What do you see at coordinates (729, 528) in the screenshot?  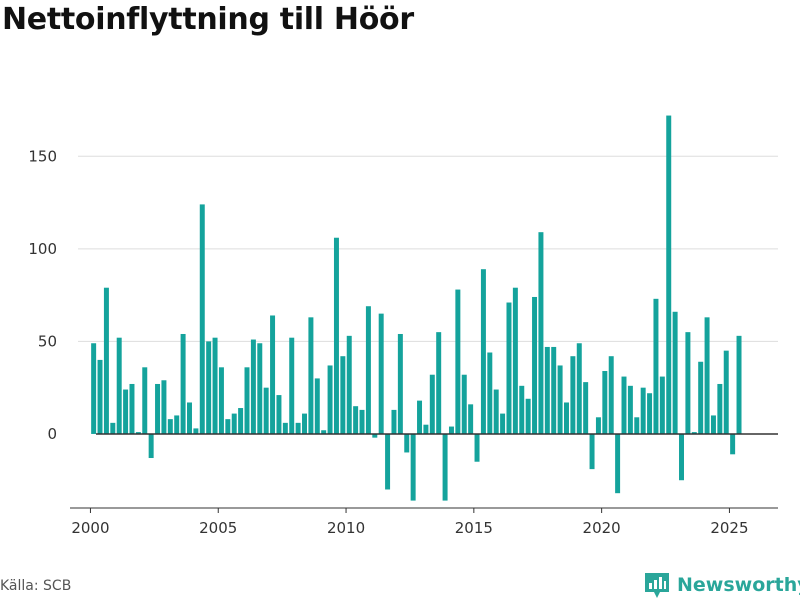 I see `x-tick-label: 2025` at bounding box center [729, 528].